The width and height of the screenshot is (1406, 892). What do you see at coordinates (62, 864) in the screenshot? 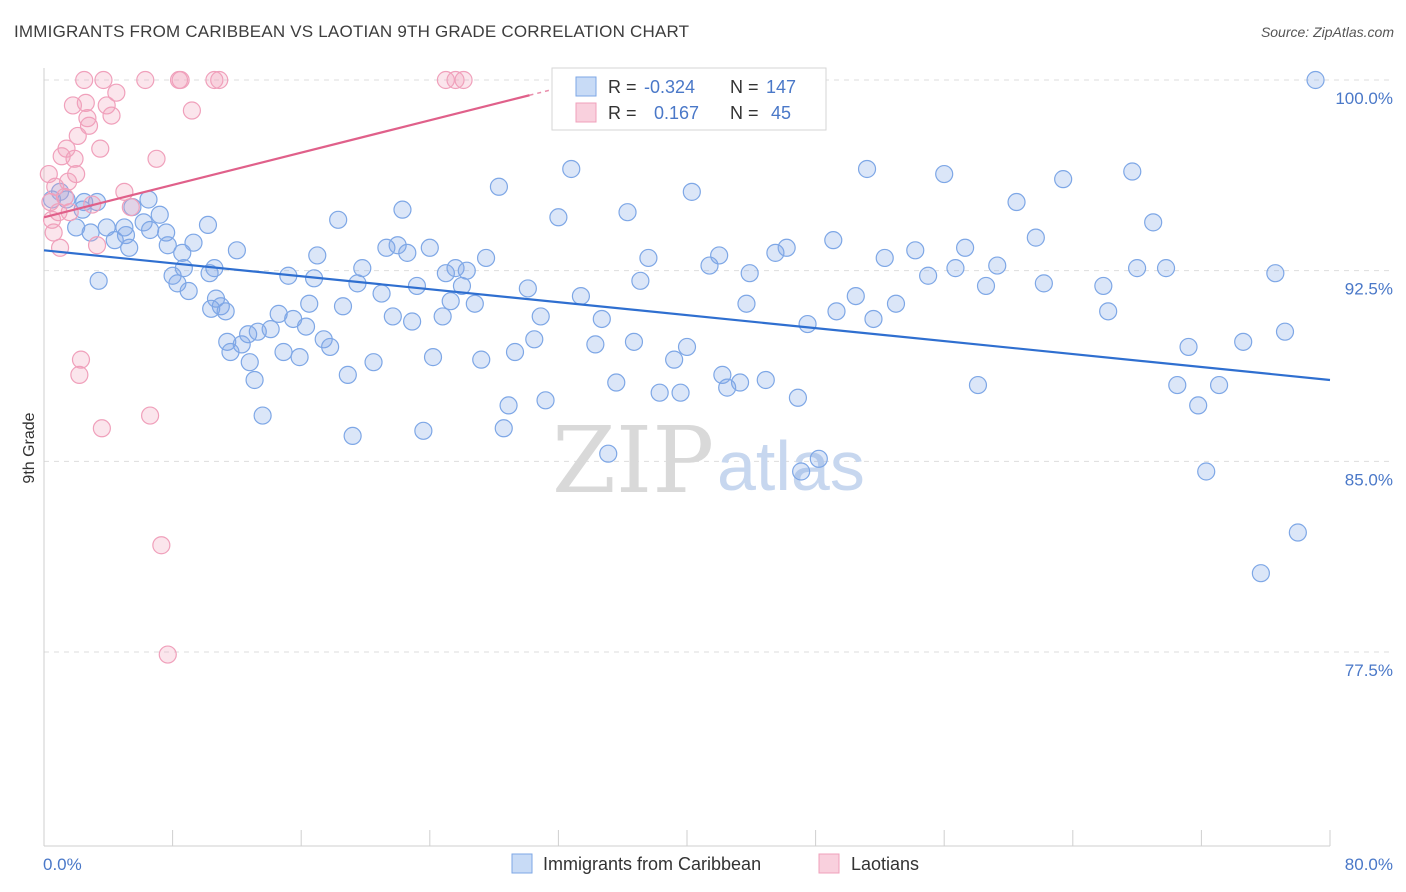
I see `x-tick-label: 0.0%` at bounding box center [62, 864].